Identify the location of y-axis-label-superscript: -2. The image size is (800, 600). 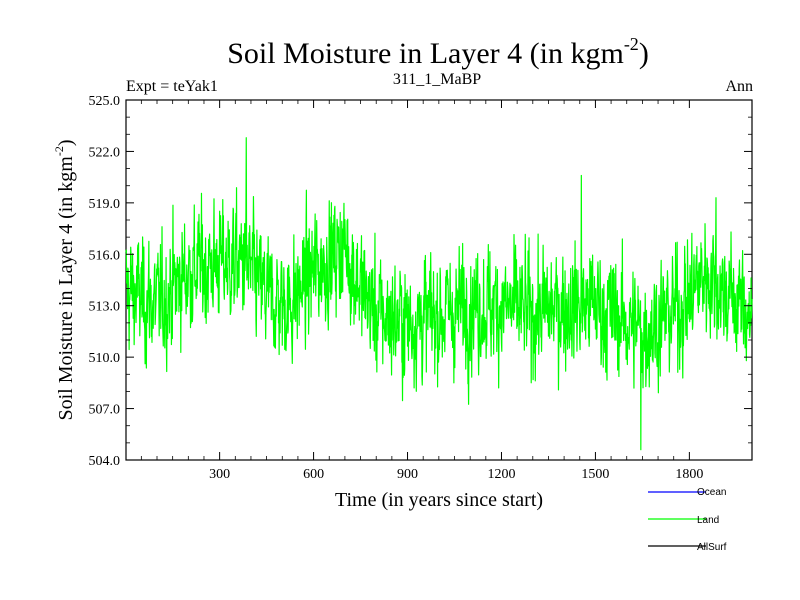
(59, 151).